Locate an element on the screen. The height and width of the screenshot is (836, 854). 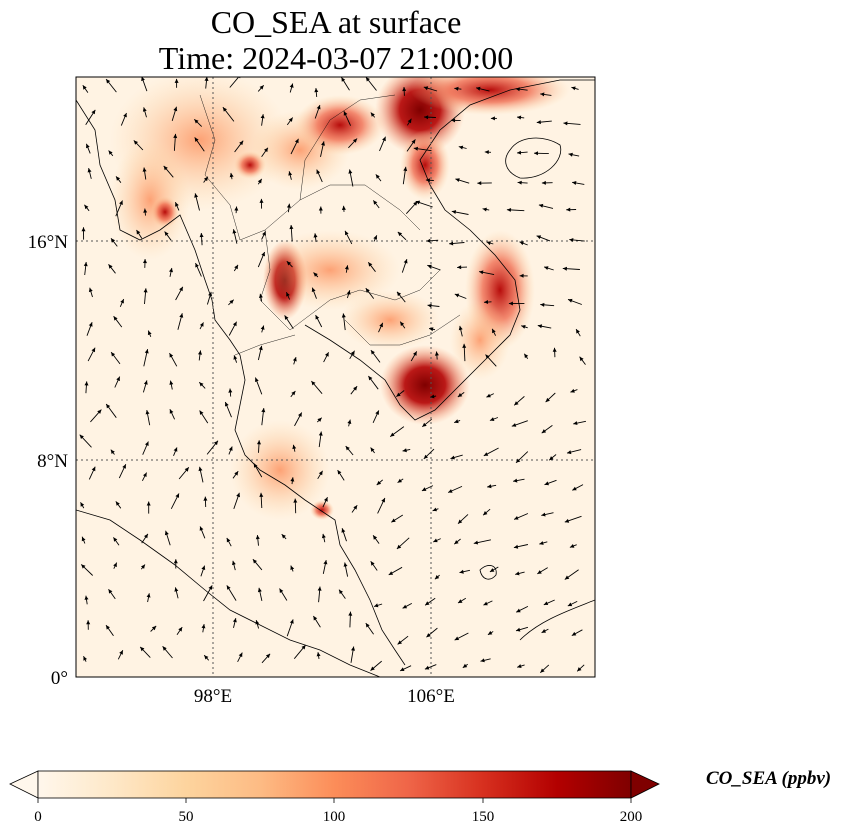
colorbar-gradient is located at coordinates (334, 784).